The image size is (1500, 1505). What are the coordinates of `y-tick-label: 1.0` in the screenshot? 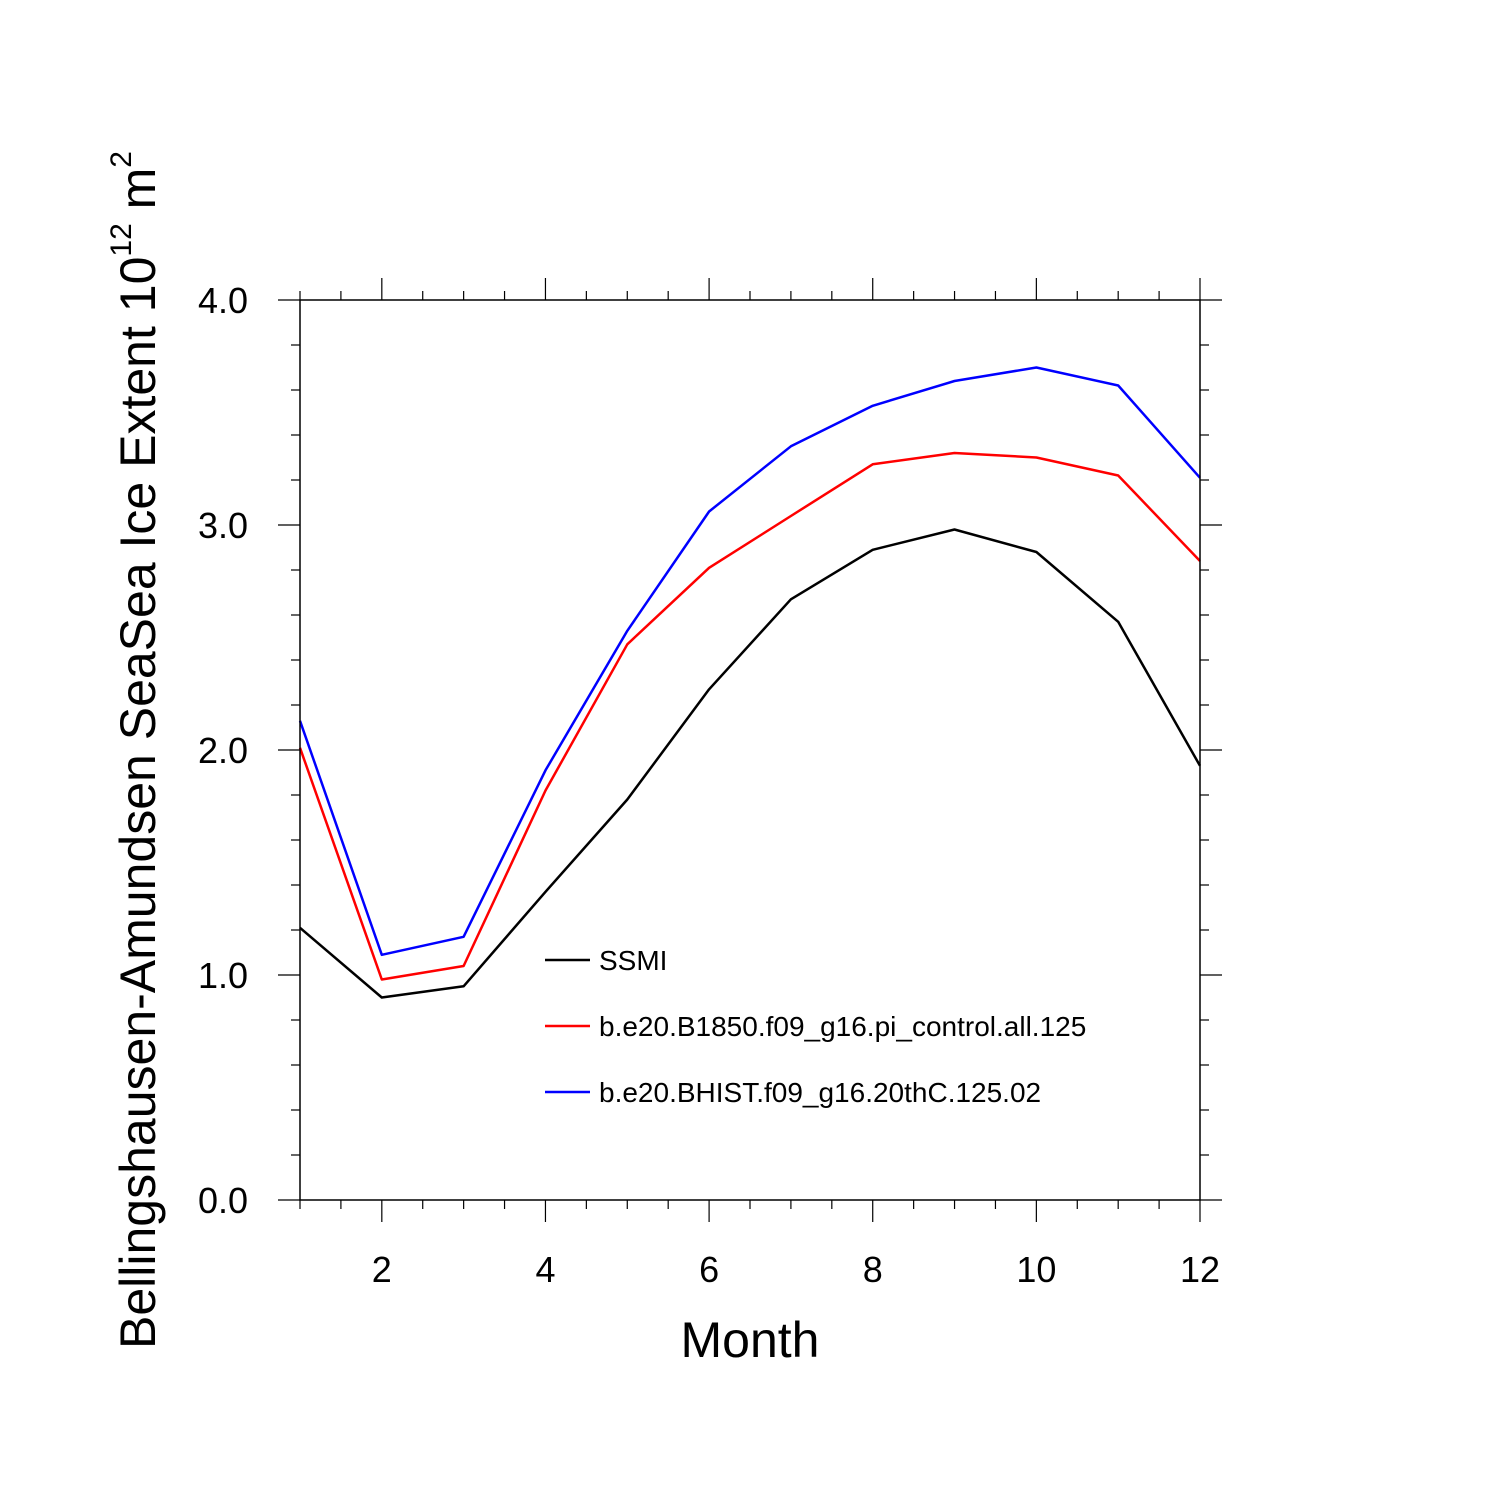 It's located at (223, 975).